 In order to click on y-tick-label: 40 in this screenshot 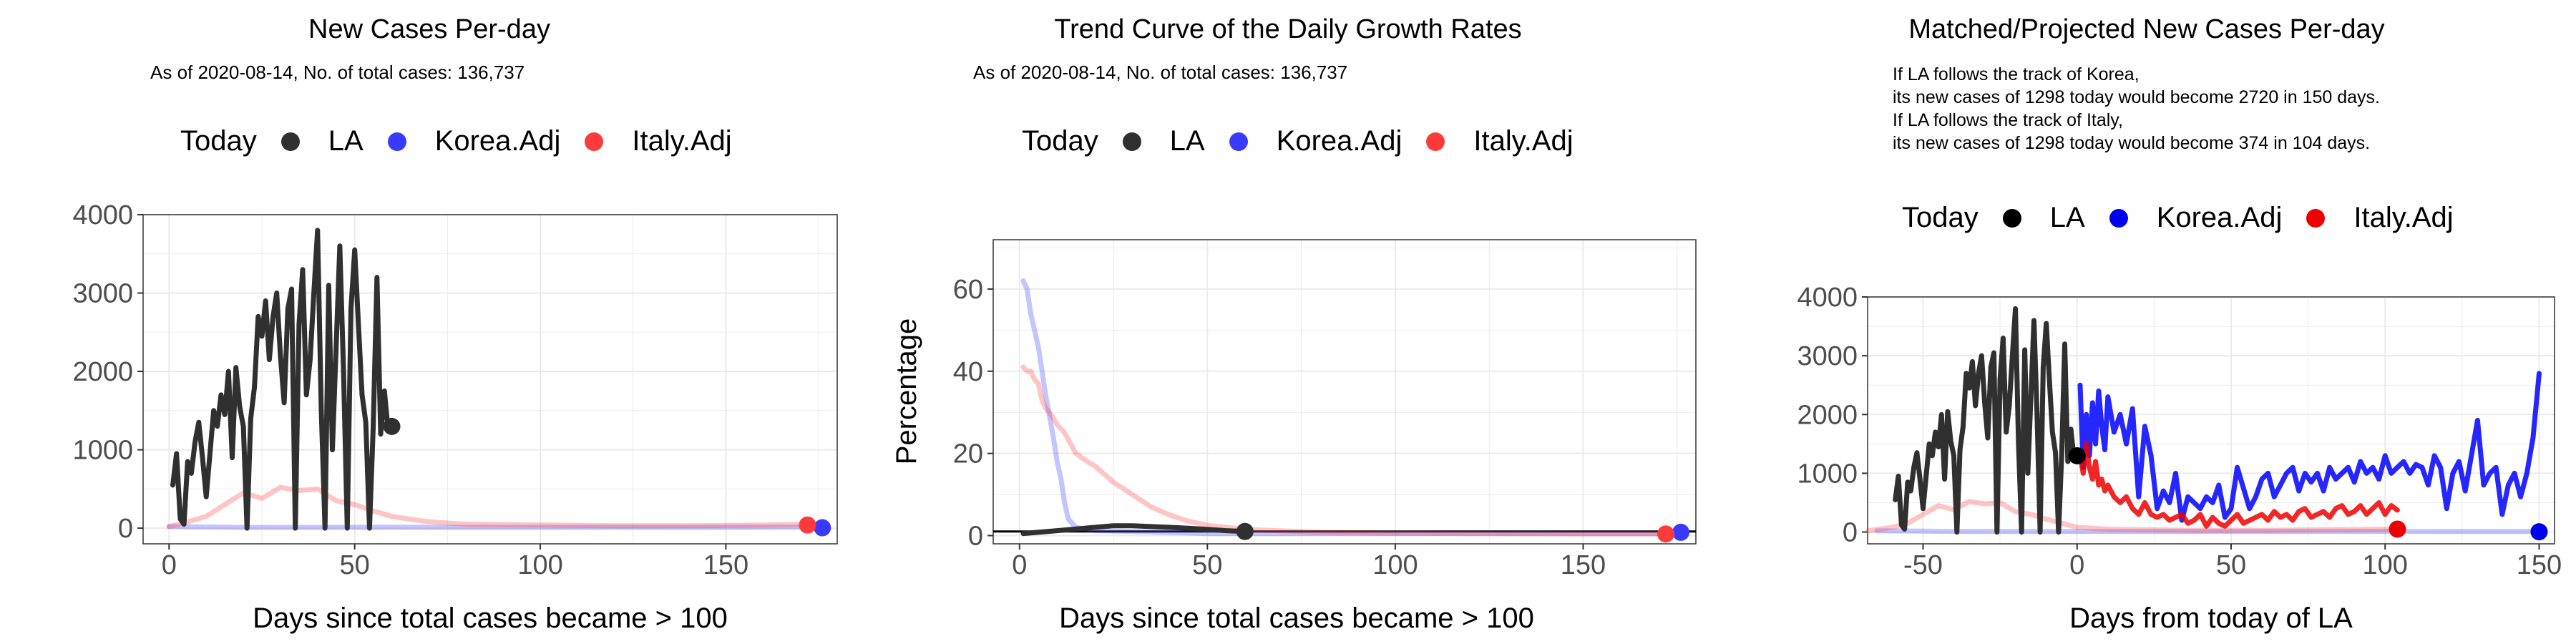, I will do `click(968, 372)`.